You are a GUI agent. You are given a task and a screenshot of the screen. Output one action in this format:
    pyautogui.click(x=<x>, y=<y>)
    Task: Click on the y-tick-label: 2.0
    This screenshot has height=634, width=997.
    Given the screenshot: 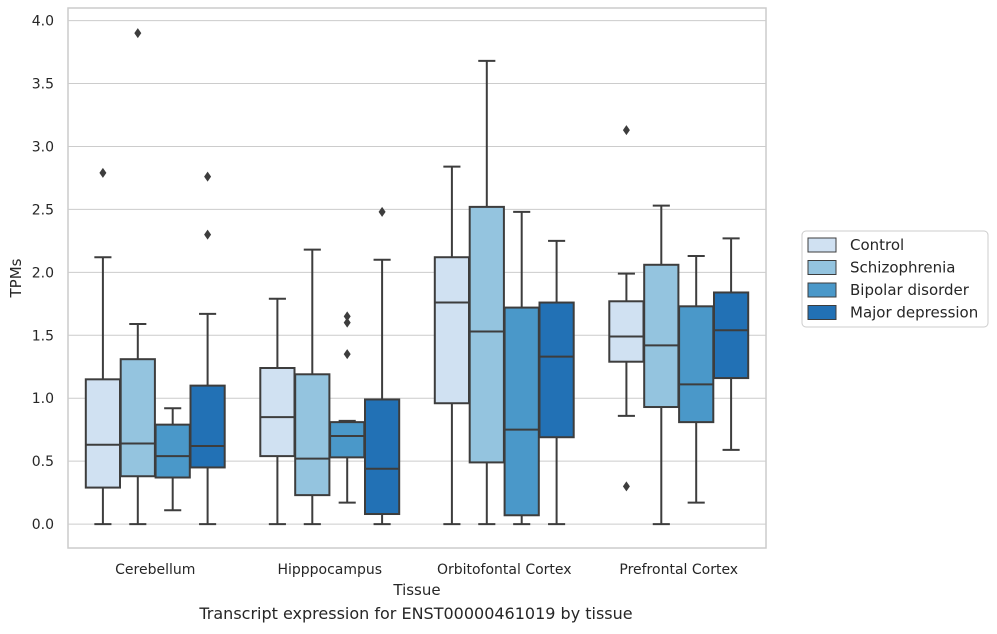 What is the action you would take?
    pyautogui.click(x=43, y=273)
    